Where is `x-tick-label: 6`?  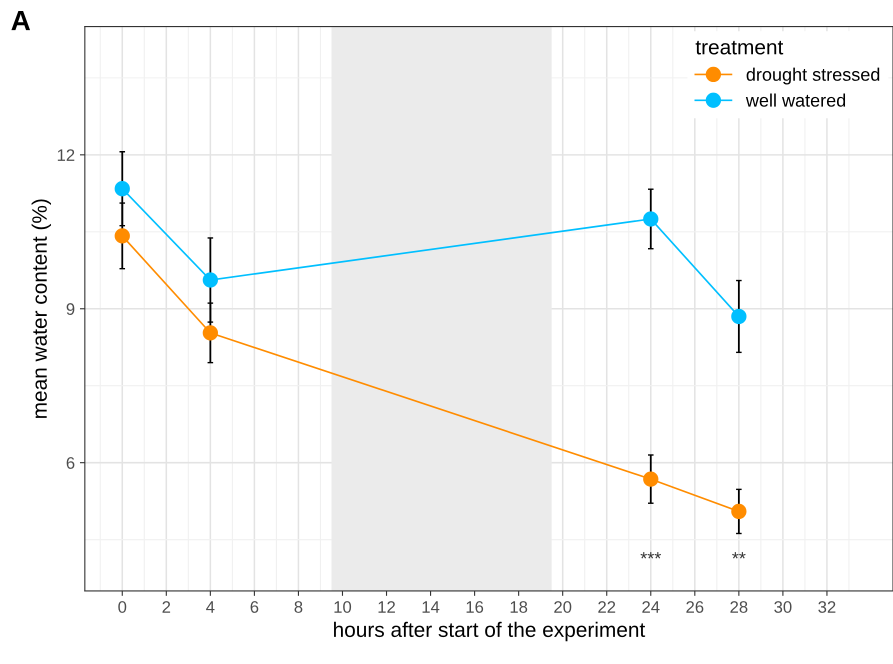
x-tick-label: 6 is located at coordinates (254, 607).